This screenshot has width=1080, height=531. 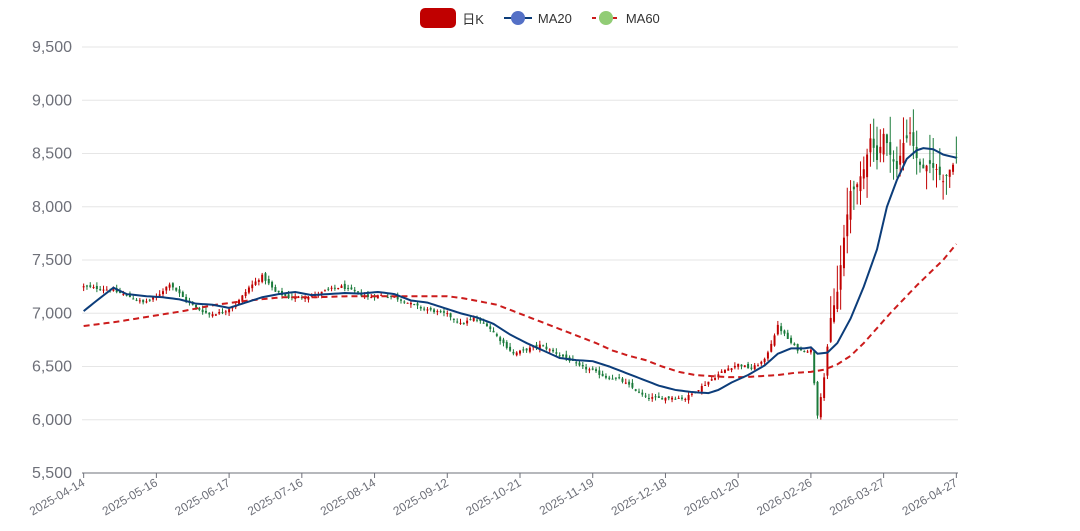 What do you see at coordinates (537, 18) in the screenshot?
I see `legend-item-ma20: MA20` at bounding box center [537, 18].